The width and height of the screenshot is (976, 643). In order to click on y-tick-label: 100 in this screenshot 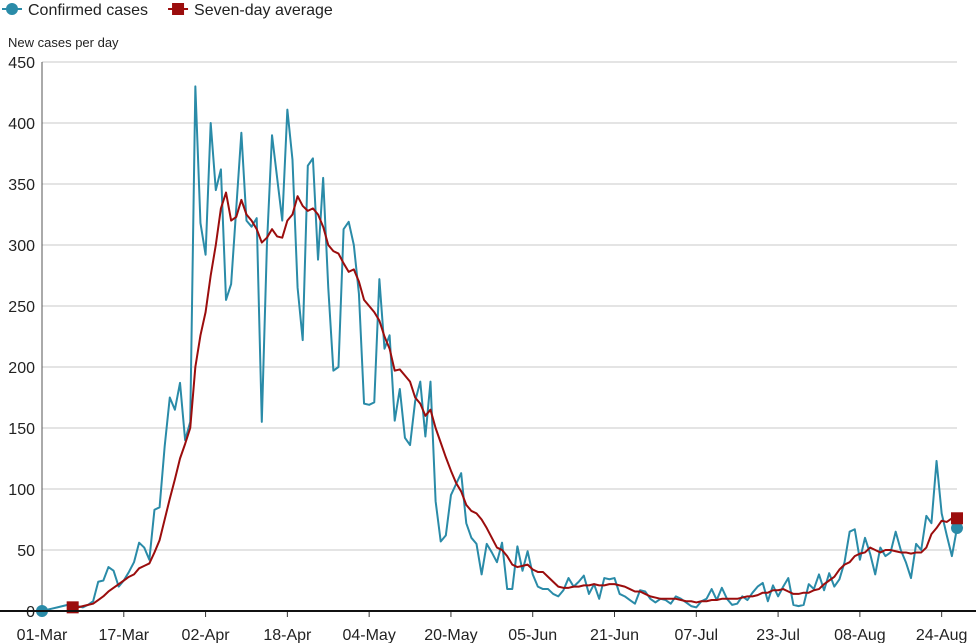, I will do `click(21, 490)`.